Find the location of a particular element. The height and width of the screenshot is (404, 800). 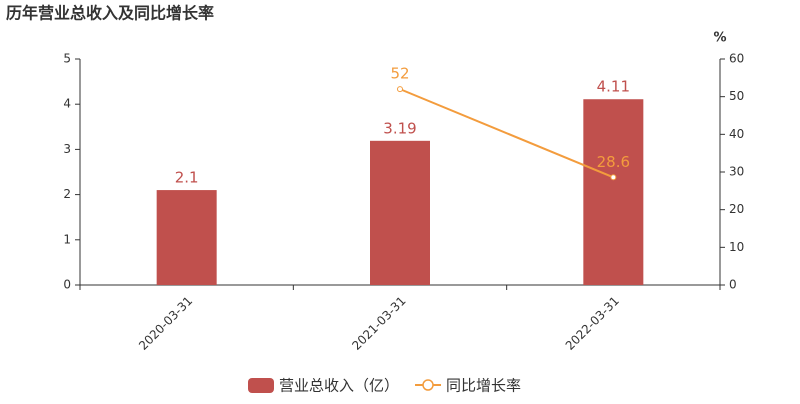

bar-value-label: 3.19 is located at coordinates (399, 128).